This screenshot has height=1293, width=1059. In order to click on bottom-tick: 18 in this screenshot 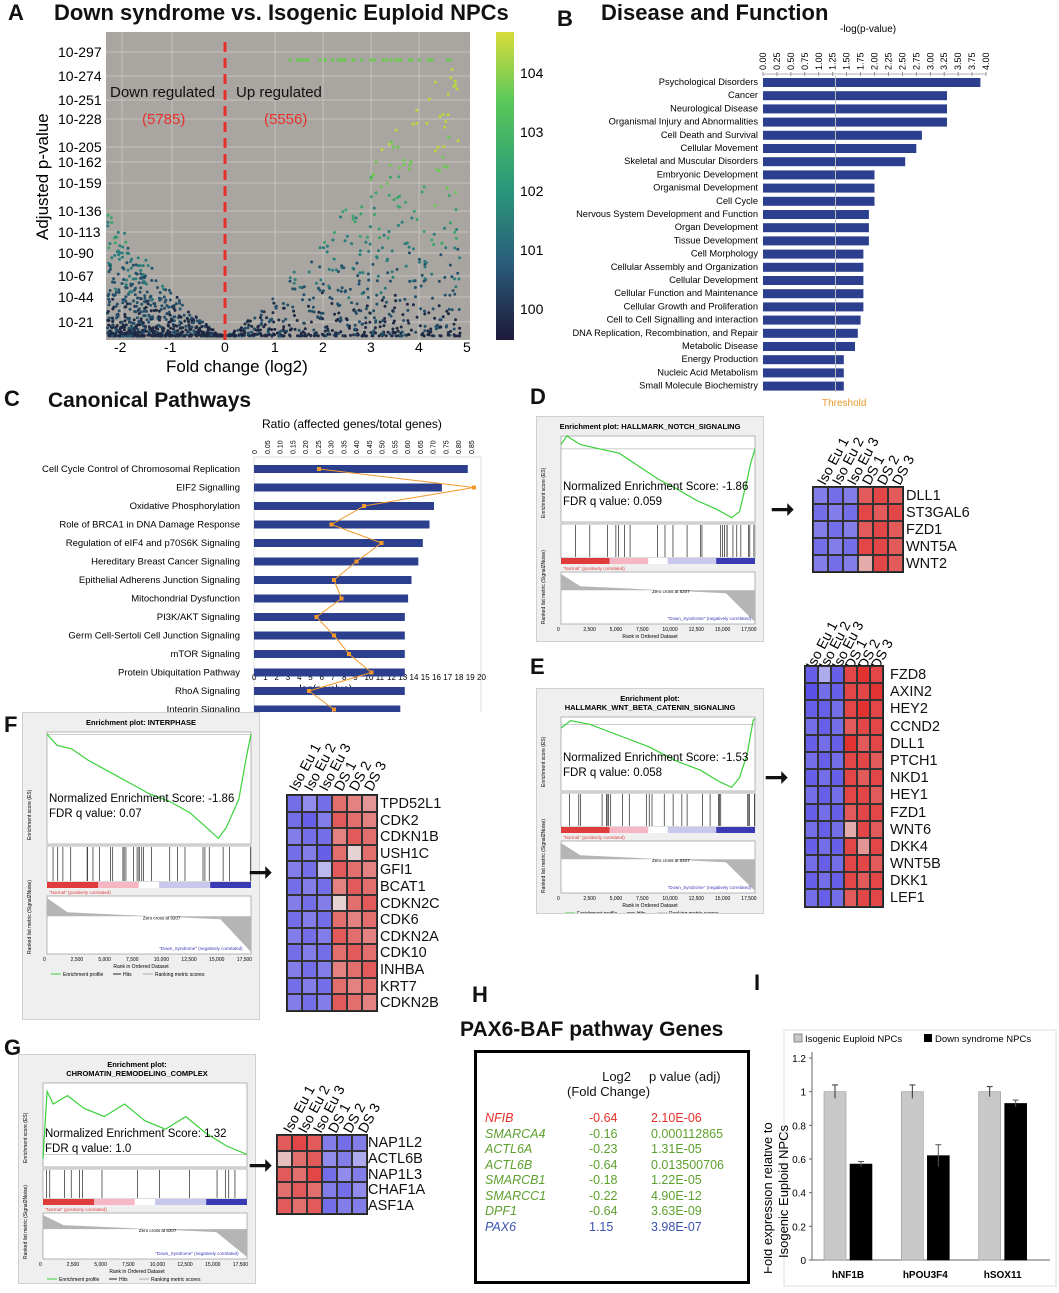, I will do `click(459, 677)`.